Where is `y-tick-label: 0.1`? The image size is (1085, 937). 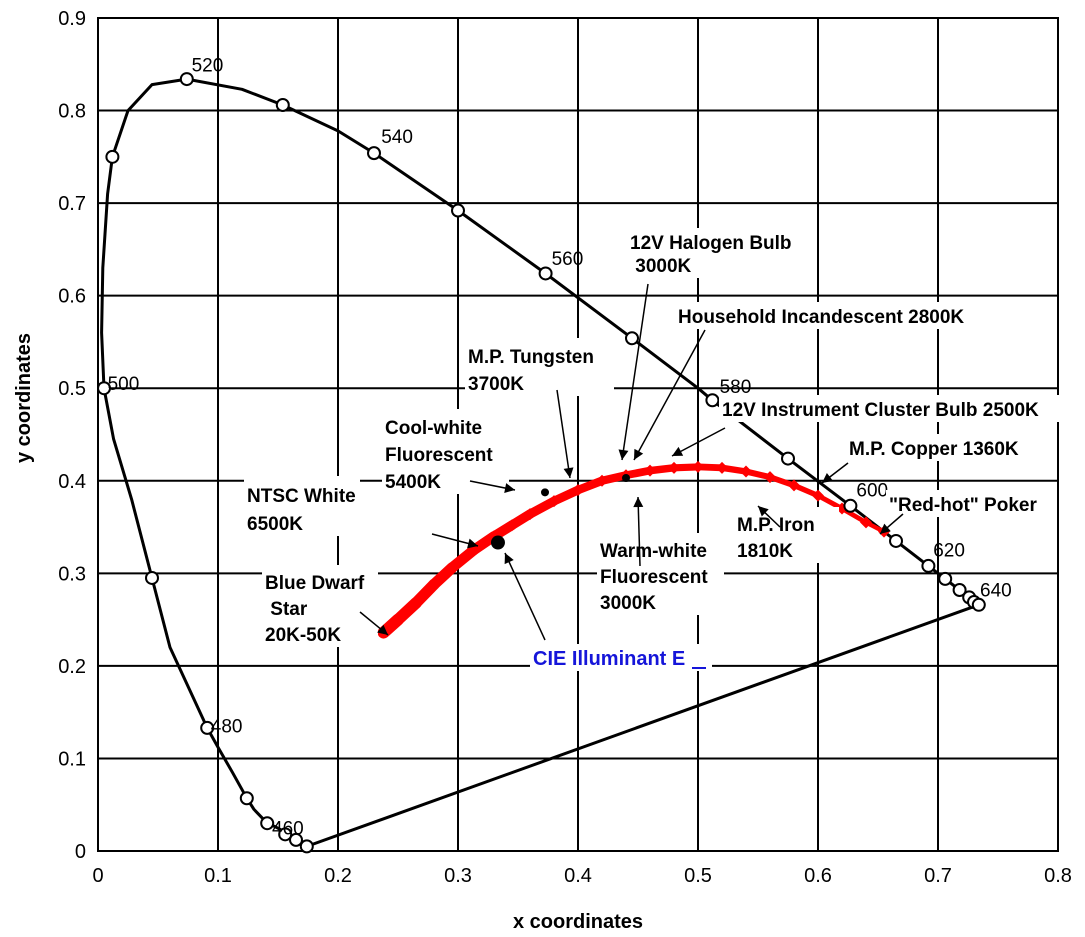 y-tick-label: 0.1 is located at coordinates (72, 759).